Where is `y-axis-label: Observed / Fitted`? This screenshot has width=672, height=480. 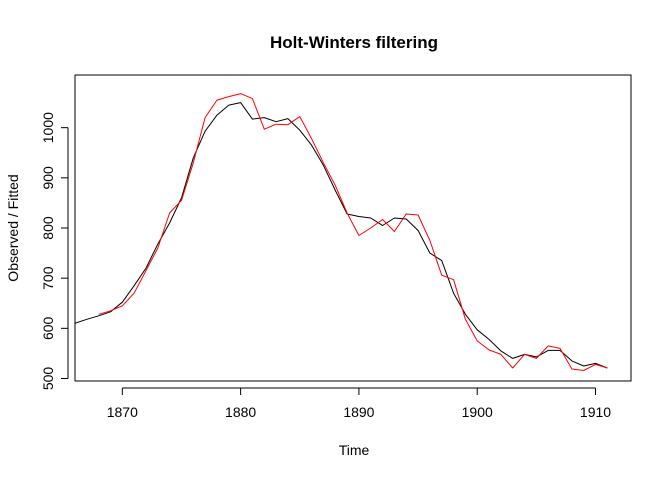 y-axis-label: Observed / Fitted is located at coordinates (13, 227).